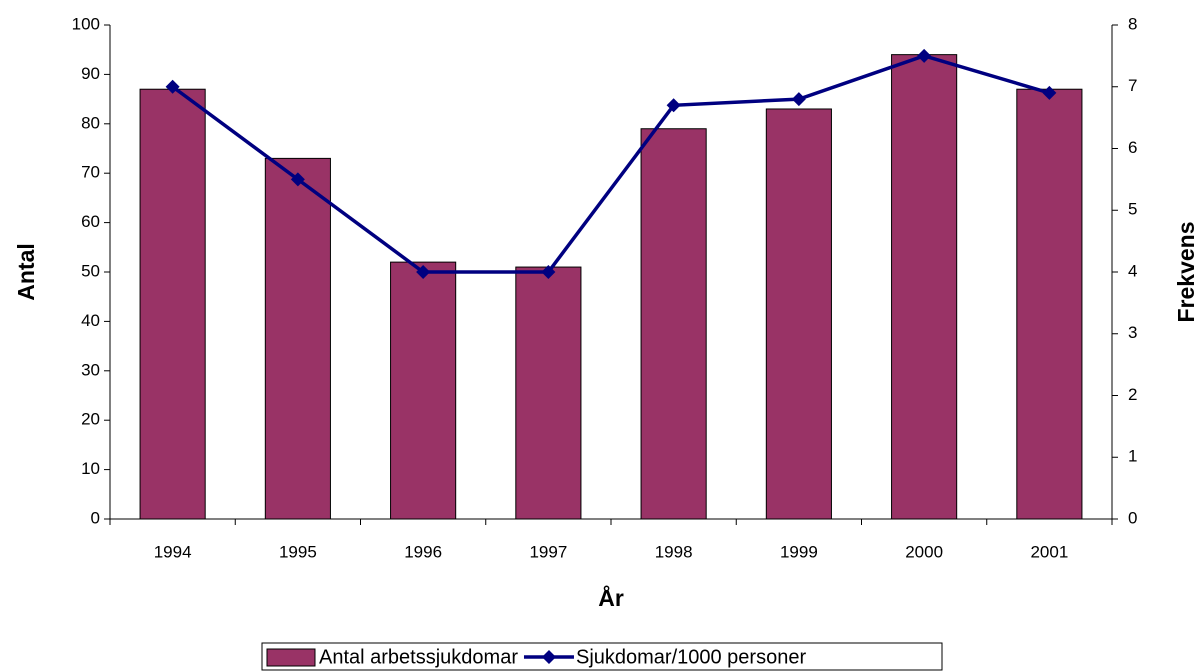  What do you see at coordinates (1132, 85) in the screenshot?
I see `y2-tick-label: 7` at bounding box center [1132, 85].